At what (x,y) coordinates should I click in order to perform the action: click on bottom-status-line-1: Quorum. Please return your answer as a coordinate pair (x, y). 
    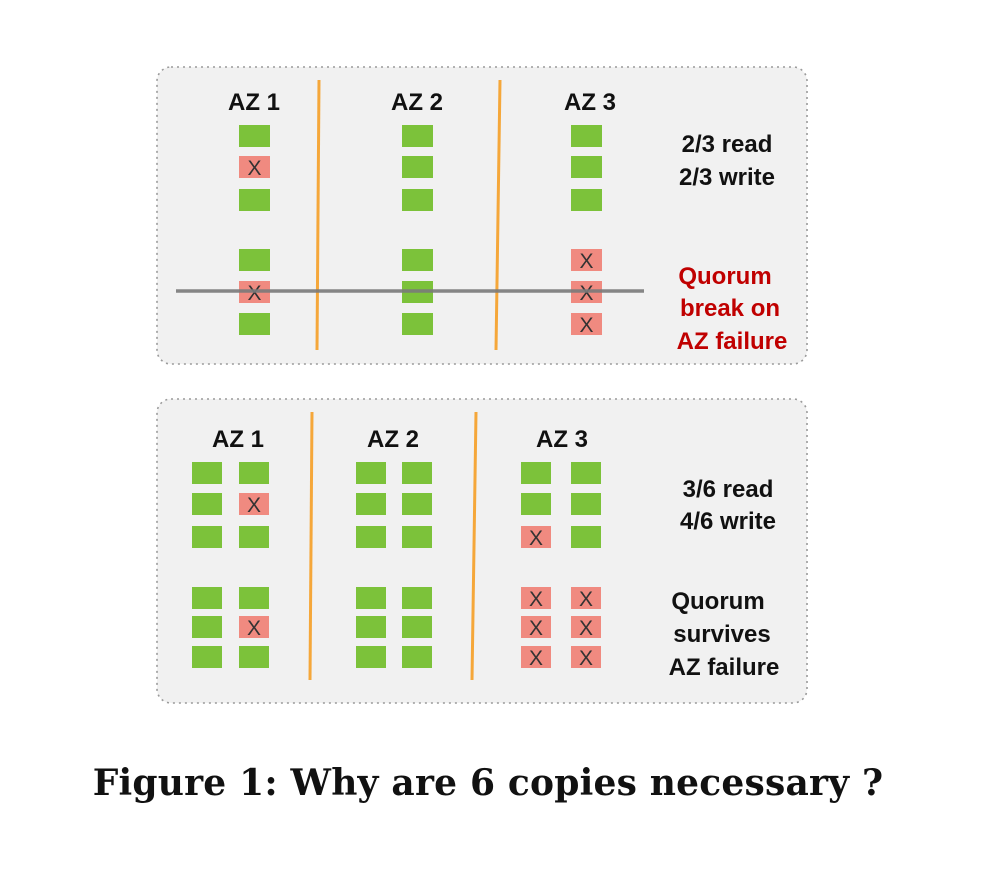
    Looking at the image, I should click on (717, 601).